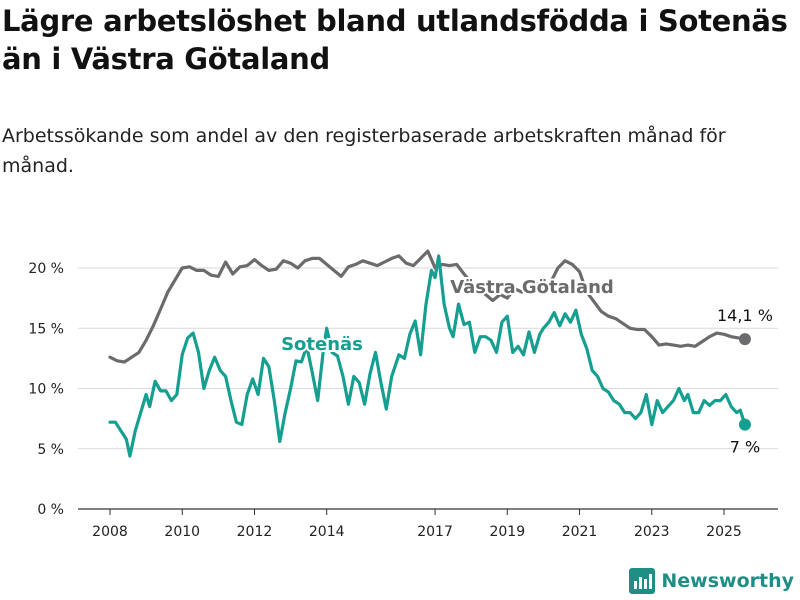  I want to click on y-tick-label: 10 %, so click(46, 390).